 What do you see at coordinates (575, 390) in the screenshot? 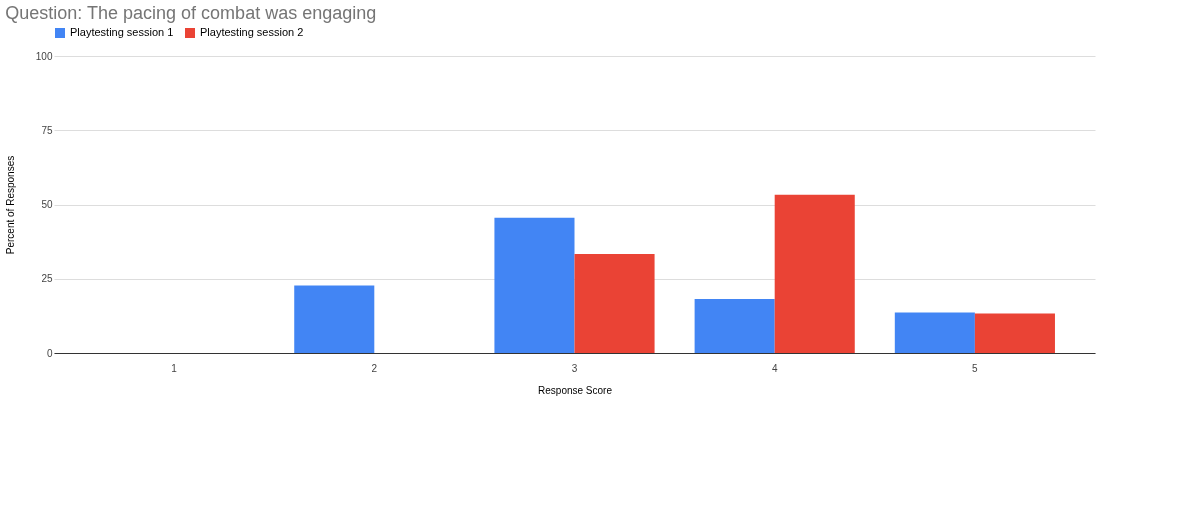
I see `x-axis-title: Response Score` at bounding box center [575, 390].